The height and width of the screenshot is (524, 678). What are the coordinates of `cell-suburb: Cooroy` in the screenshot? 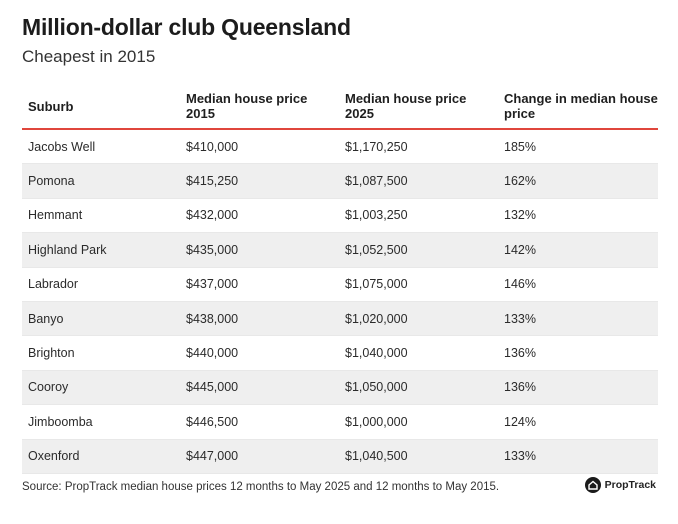 It's located at (48, 387).